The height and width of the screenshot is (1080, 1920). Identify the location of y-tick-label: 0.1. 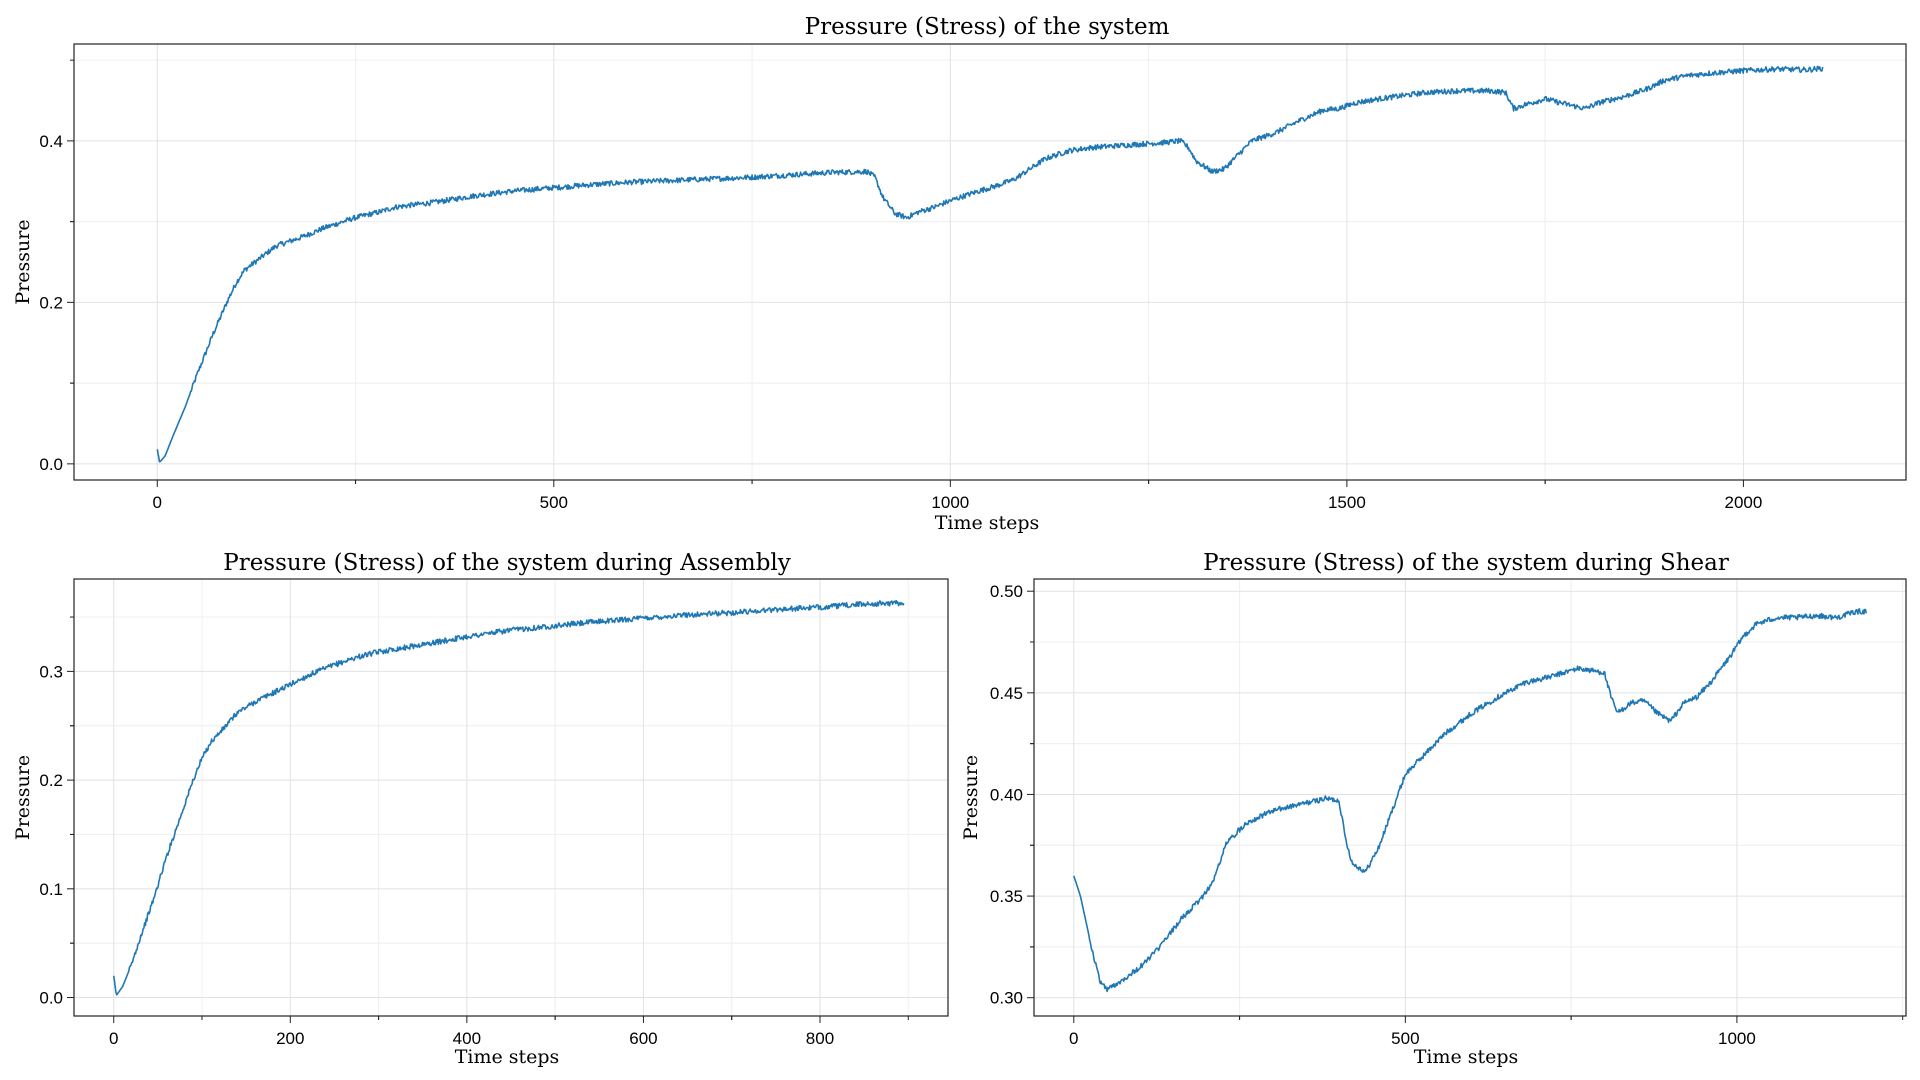
(51, 889).